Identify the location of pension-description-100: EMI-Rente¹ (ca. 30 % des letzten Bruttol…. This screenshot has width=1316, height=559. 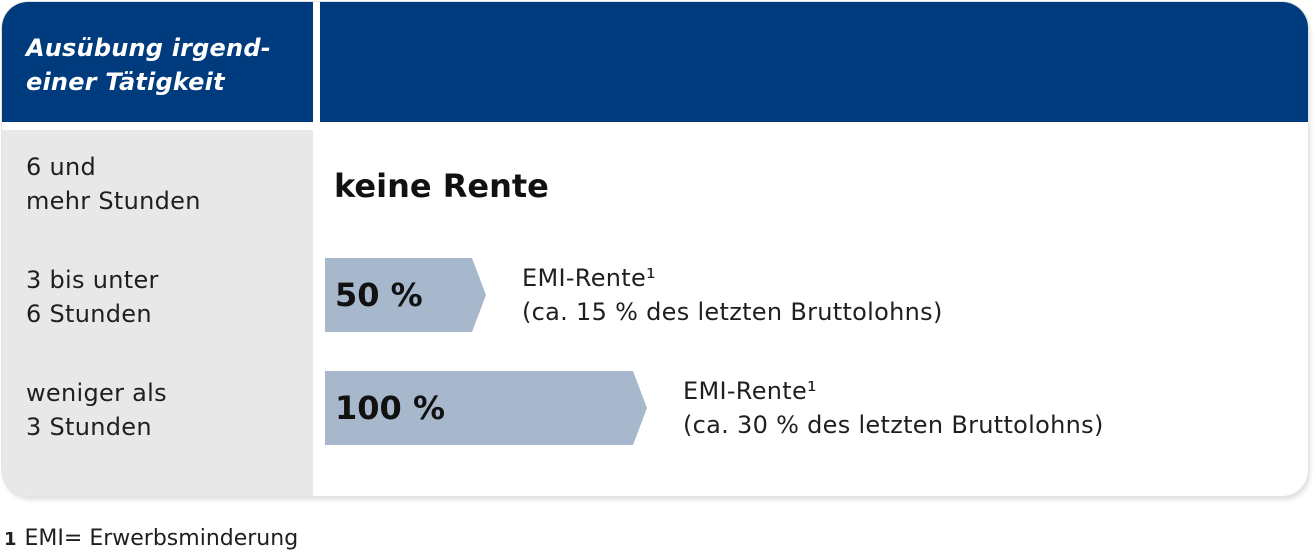
(893, 408).